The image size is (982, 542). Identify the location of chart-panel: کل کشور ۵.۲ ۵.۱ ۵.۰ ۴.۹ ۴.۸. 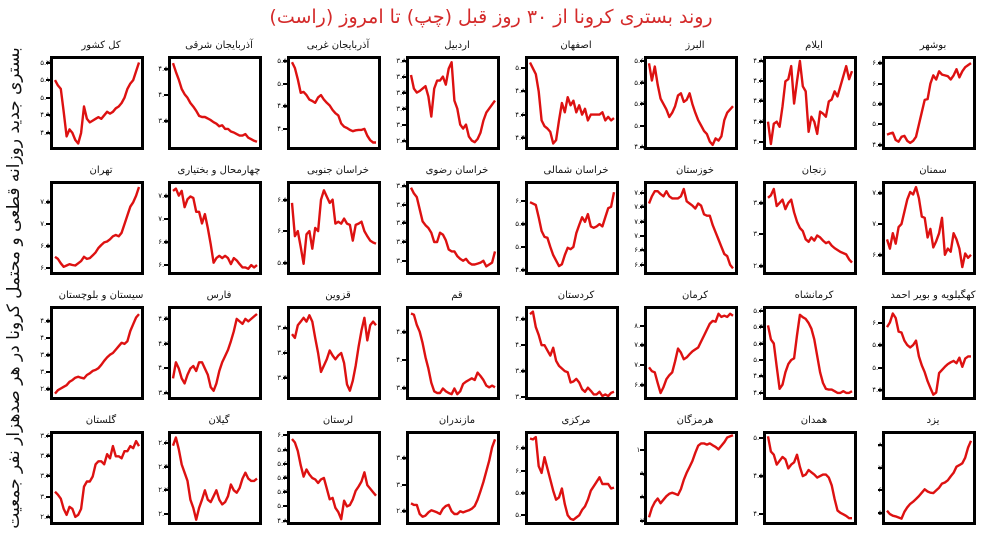
(91, 103).